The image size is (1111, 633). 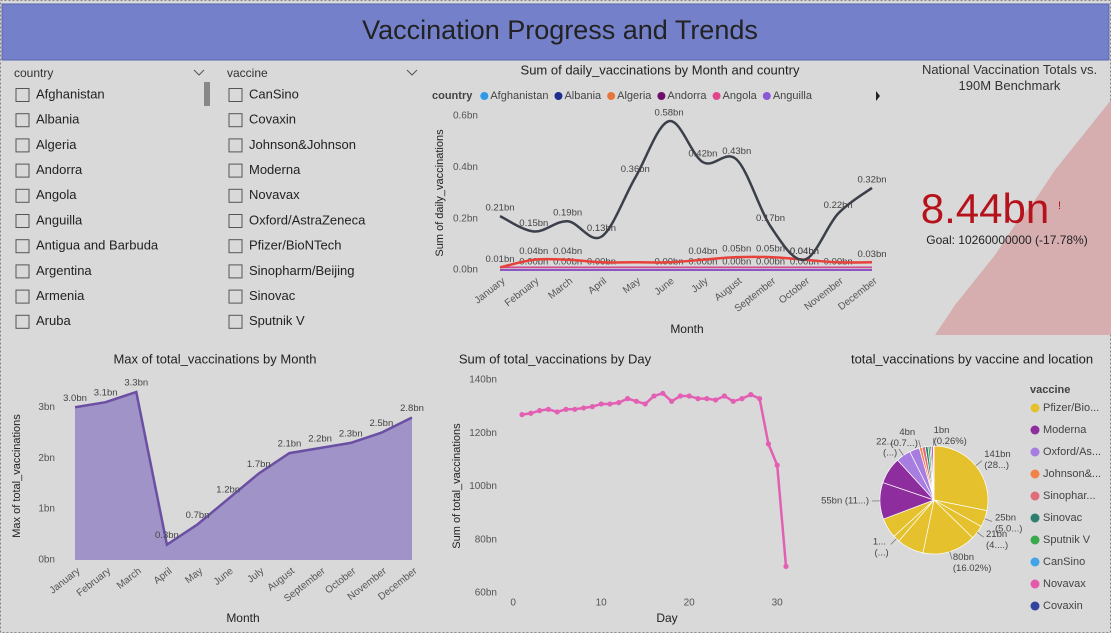 I want to click on y-tick-label: 60bn, so click(x=486, y=593).